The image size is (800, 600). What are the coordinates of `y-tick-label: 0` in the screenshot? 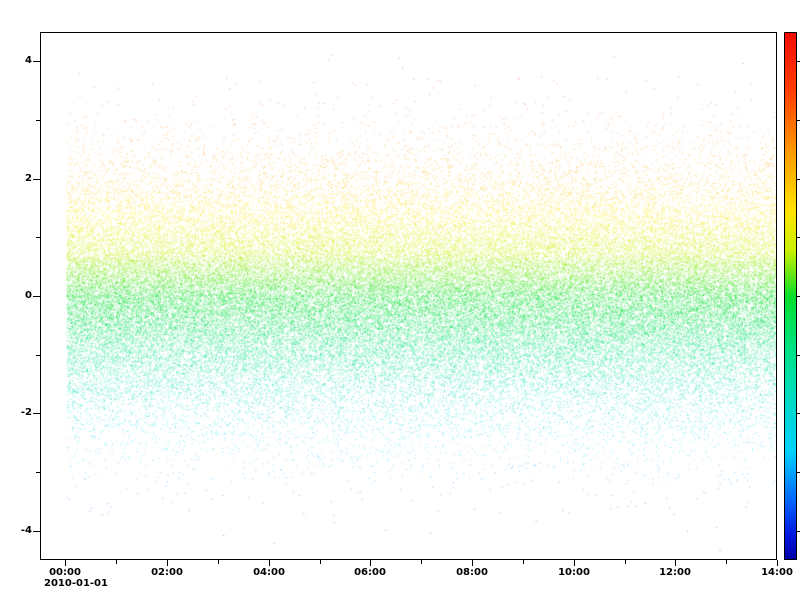 It's located at (28, 295).